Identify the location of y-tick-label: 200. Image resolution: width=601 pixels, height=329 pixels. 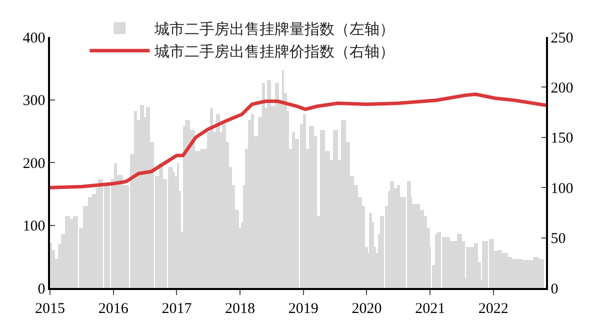
(34, 164).